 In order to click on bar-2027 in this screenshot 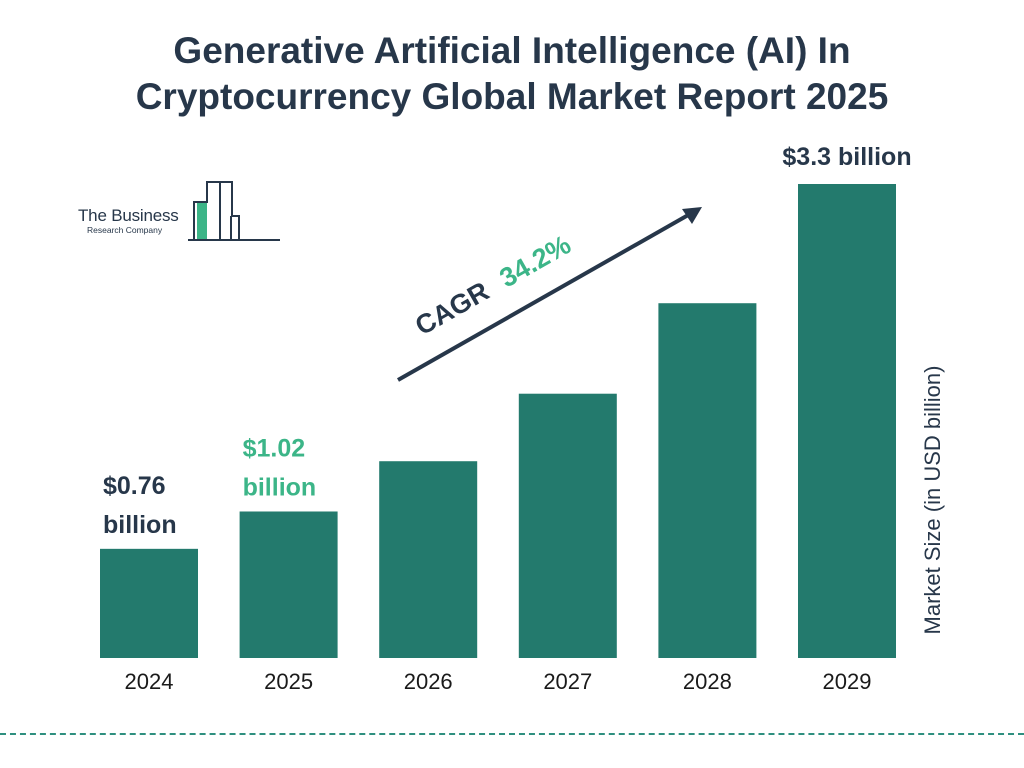, I will do `click(567, 525)`.